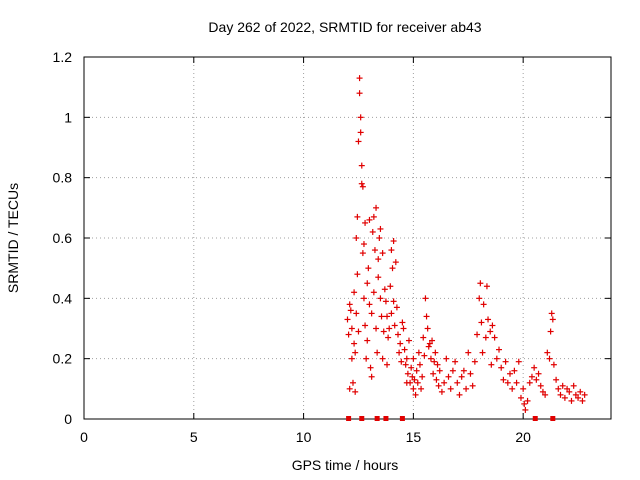  I want to click on y-tick-label: 0.4, so click(63, 298).